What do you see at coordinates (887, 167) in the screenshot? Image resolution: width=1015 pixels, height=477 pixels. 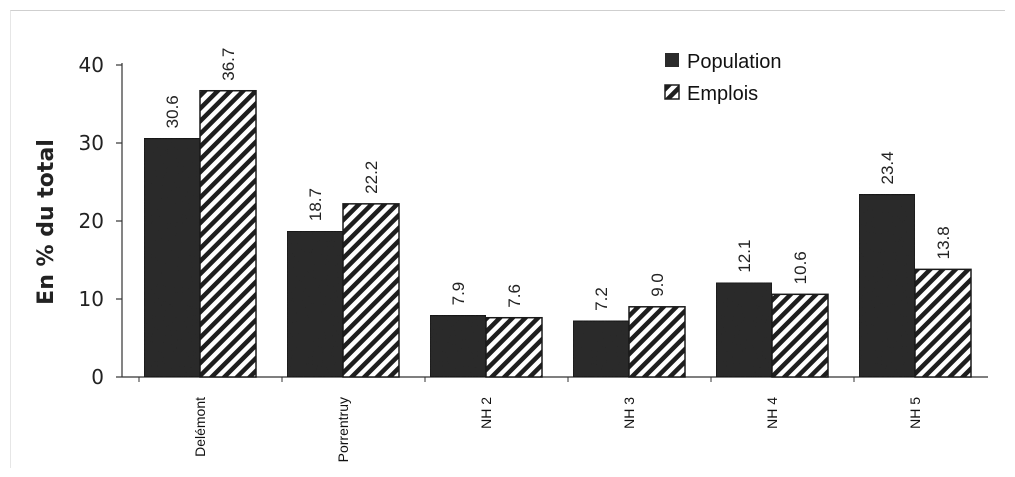 I see `value-label: 23.4` at bounding box center [887, 167].